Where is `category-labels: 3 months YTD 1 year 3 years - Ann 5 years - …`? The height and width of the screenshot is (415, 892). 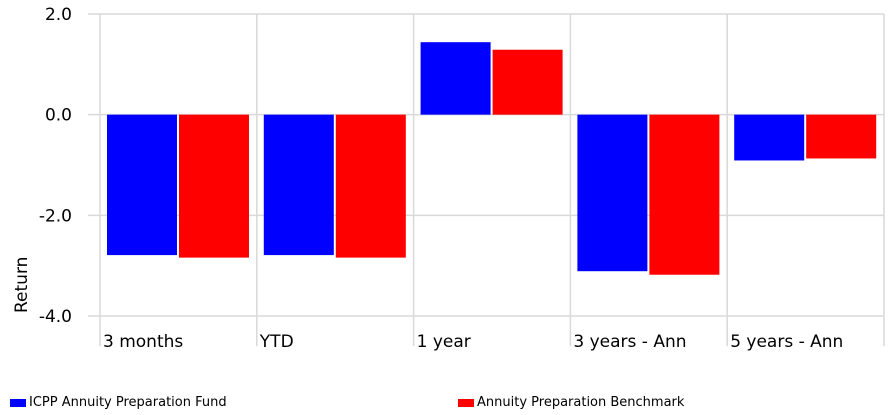 category-labels: 3 months YTD 1 year 3 years - Ann 5 years - … is located at coordinates (473, 342).